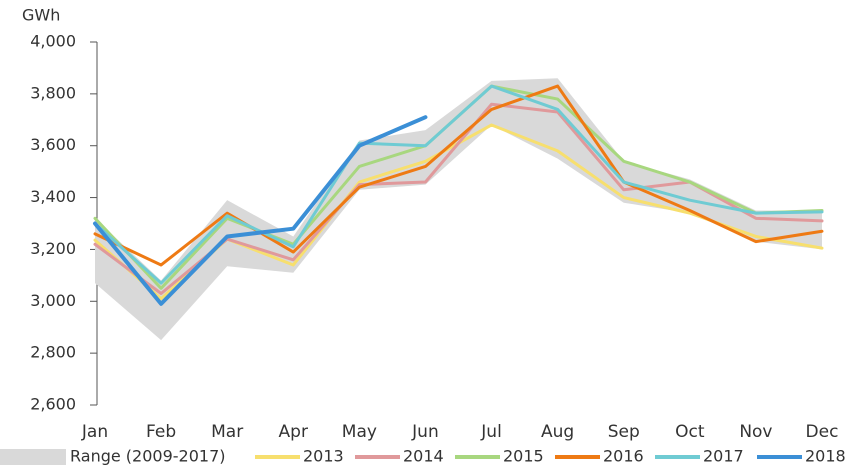  What do you see at coordinates (723, 456) in the screenshot?
I see `legend-label: 2017` at bounding box center [723, 456].